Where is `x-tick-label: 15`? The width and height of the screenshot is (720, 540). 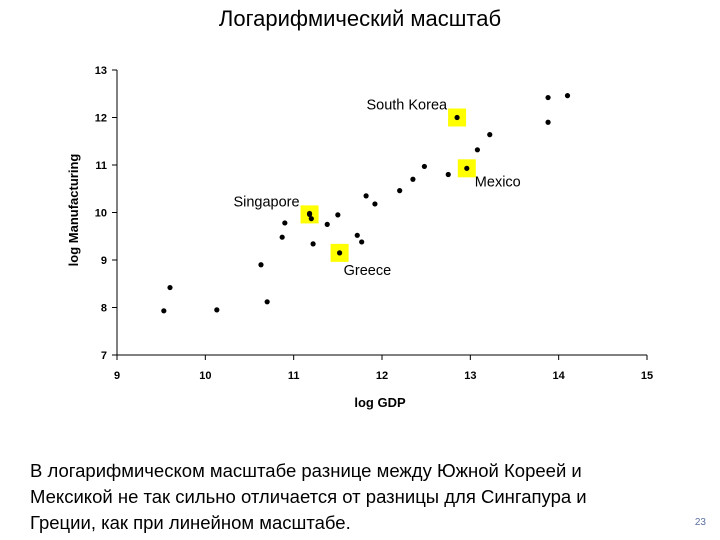 x-tick-label: 15 is located at coordinates (647, 376).